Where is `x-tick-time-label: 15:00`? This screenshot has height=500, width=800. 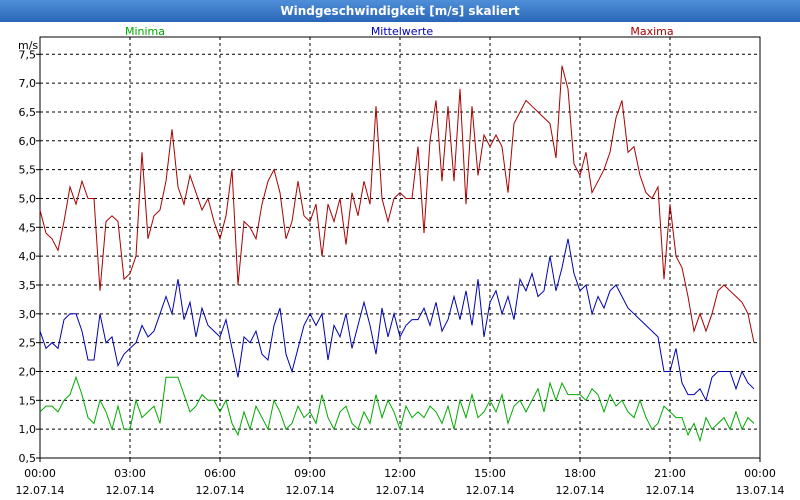
x-tick-time-label: 15:00 is located at coordinates (490, 473).